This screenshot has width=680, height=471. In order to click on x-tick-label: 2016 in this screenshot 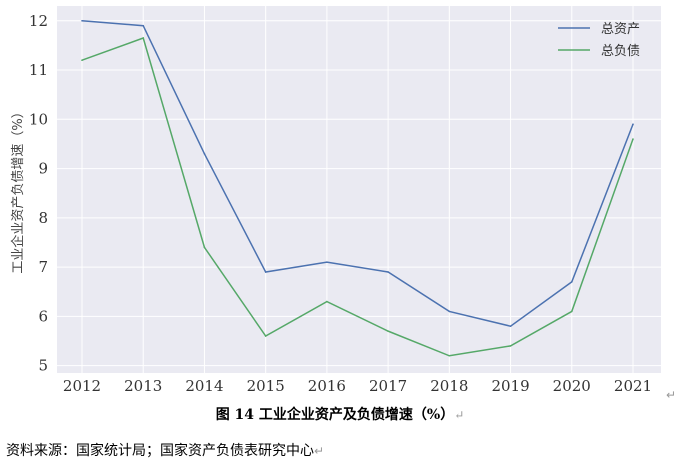, I will do `click(327, 386)`.